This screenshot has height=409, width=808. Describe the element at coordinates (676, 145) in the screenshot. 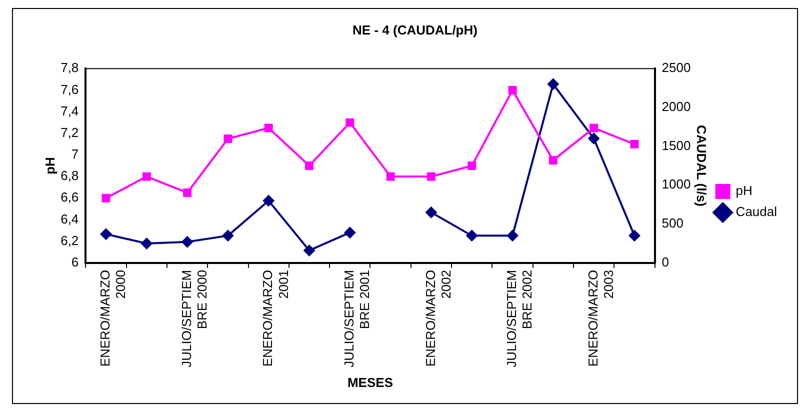

I see `y2-tick-label: 1500` at that location.